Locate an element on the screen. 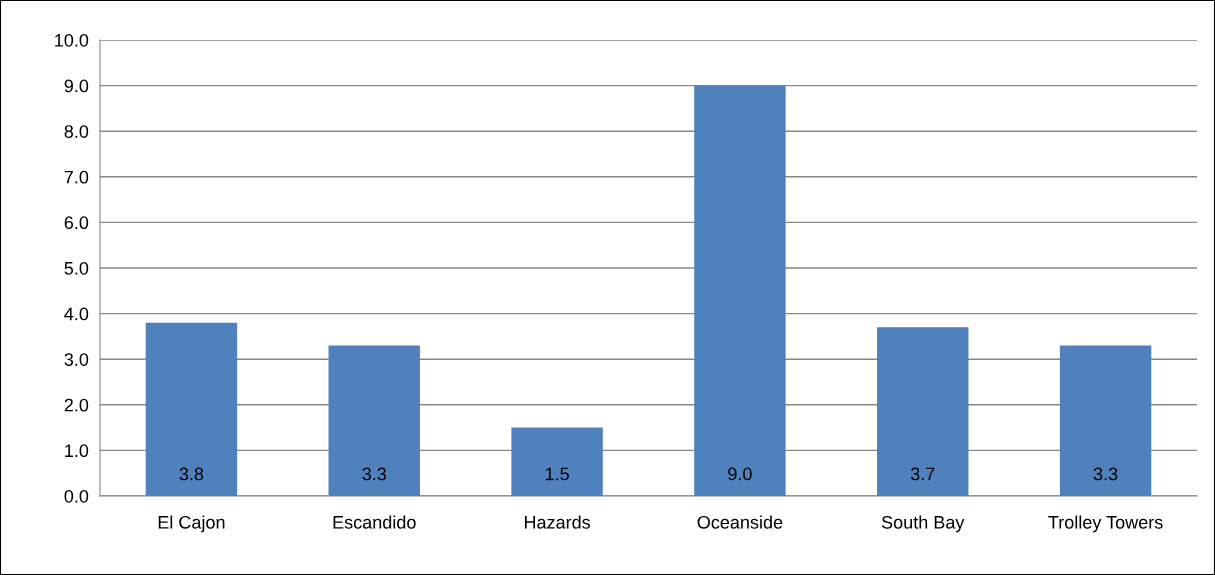  x-tick-label: Oceanside is located at coordinates (740, 522).